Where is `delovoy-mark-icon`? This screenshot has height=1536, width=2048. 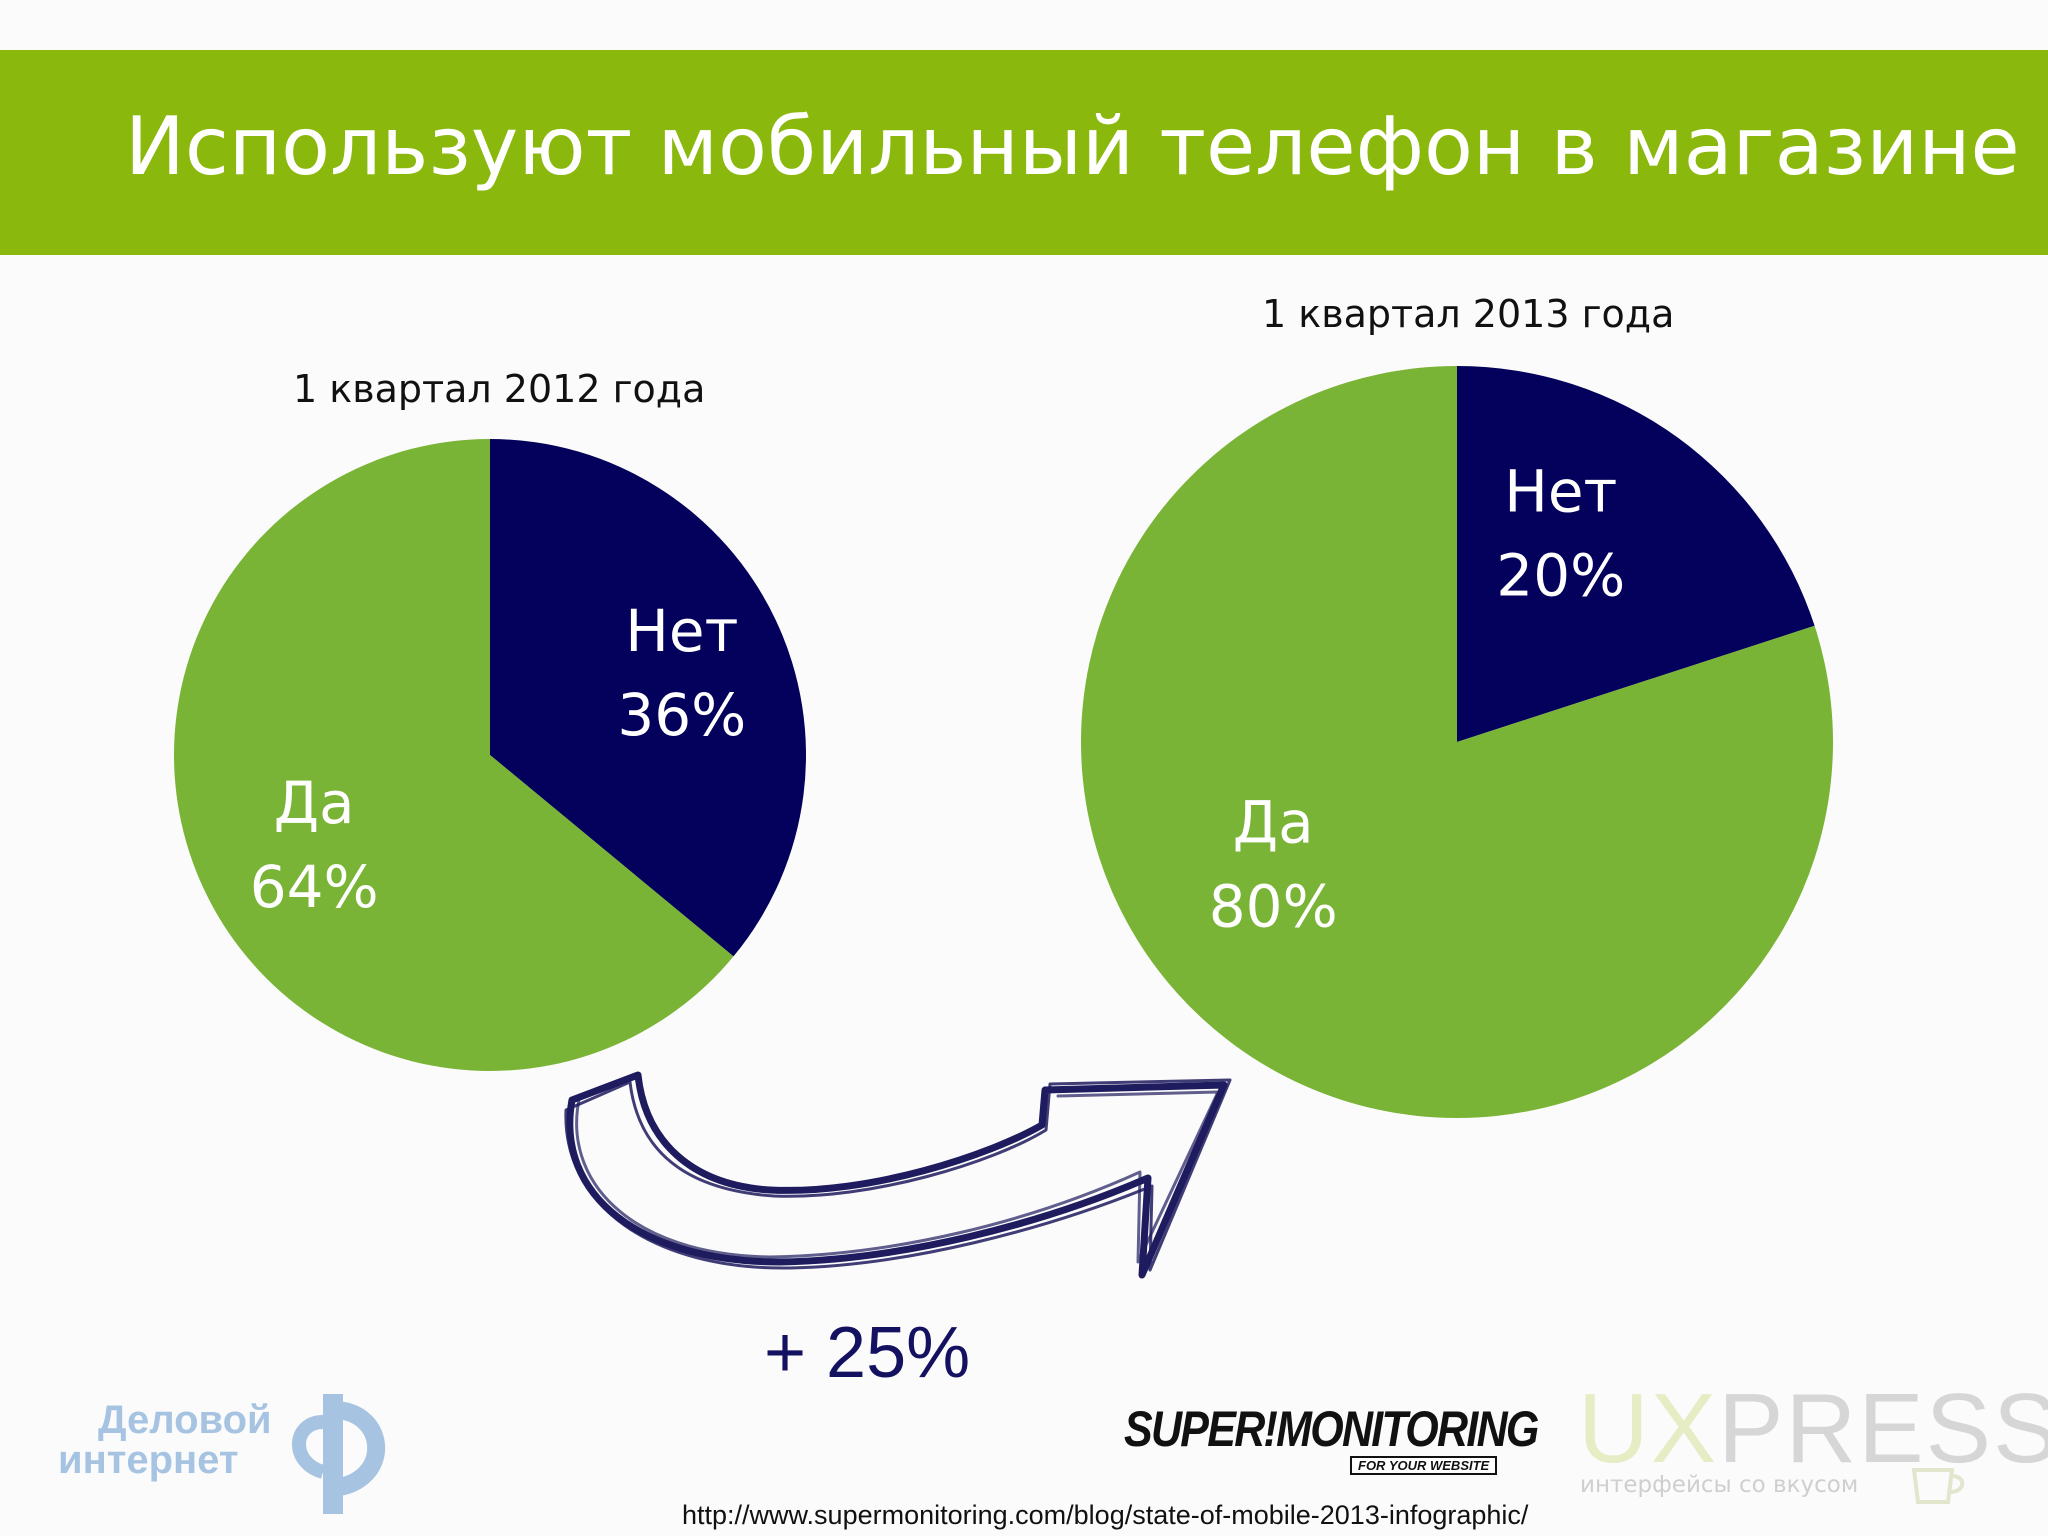
delovoy-mark-icon is located at coordinates (339, 1454).